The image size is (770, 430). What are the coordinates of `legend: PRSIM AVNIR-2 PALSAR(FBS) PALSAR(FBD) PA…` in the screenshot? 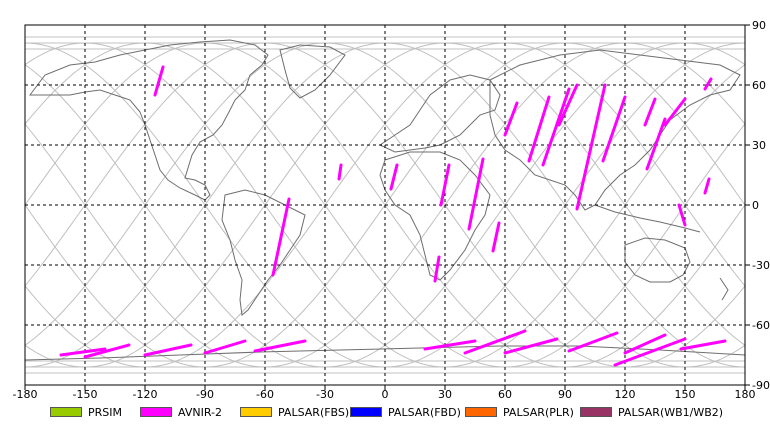 It's located at (385, 412).